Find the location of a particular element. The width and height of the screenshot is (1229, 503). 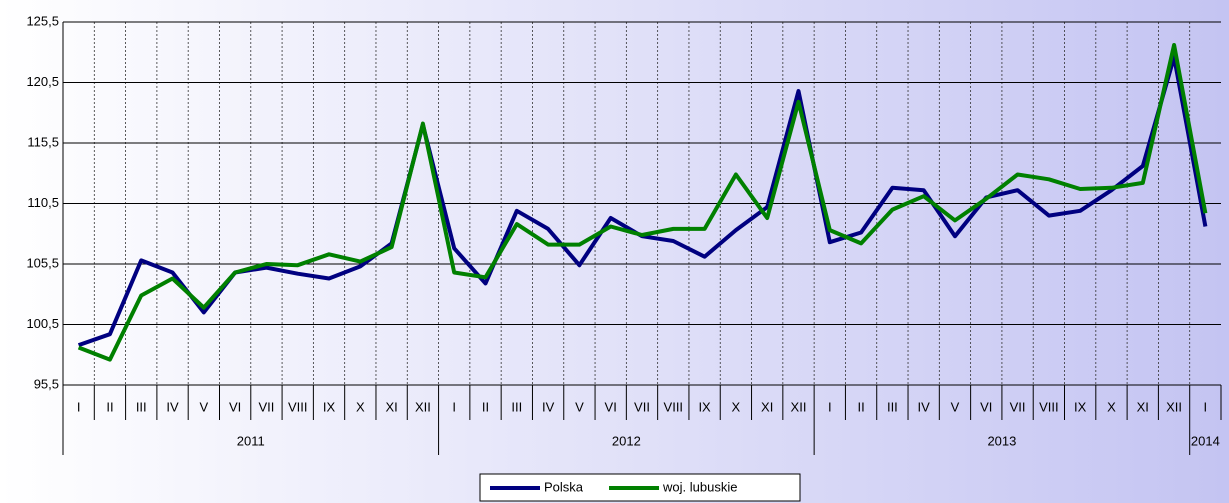

x-group-label: 2014 is located at coordinates (1205, 440).